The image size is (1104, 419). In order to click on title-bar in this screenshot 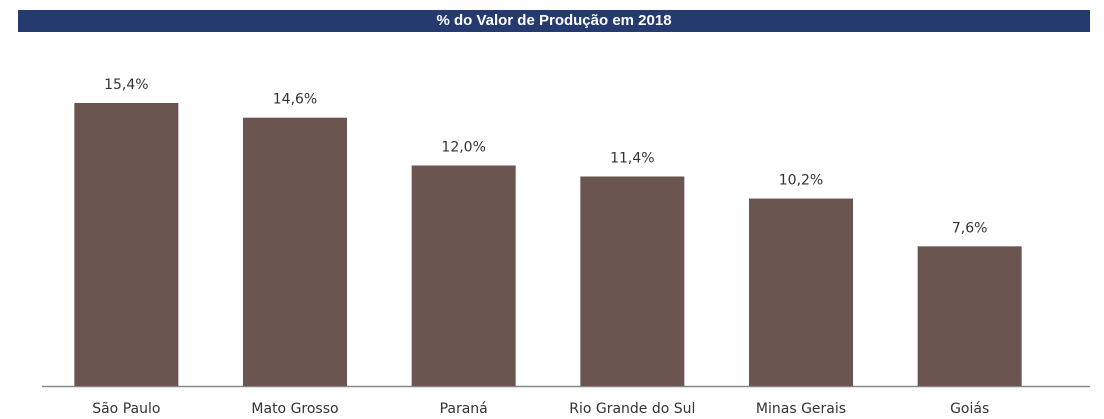, I will do `click(554, 21)`.